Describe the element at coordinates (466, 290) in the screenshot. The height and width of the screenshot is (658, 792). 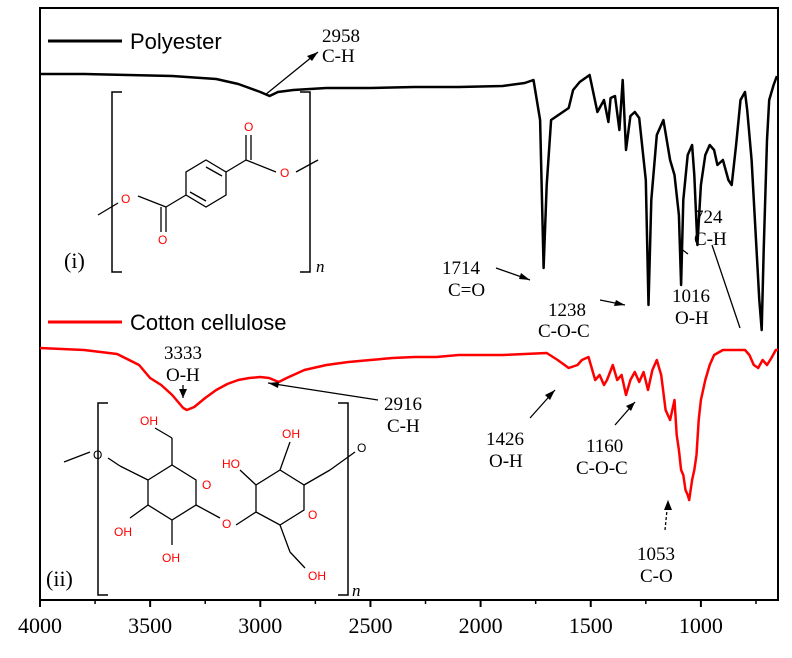
I see `annotation-1714-bond: C=O` at that location.